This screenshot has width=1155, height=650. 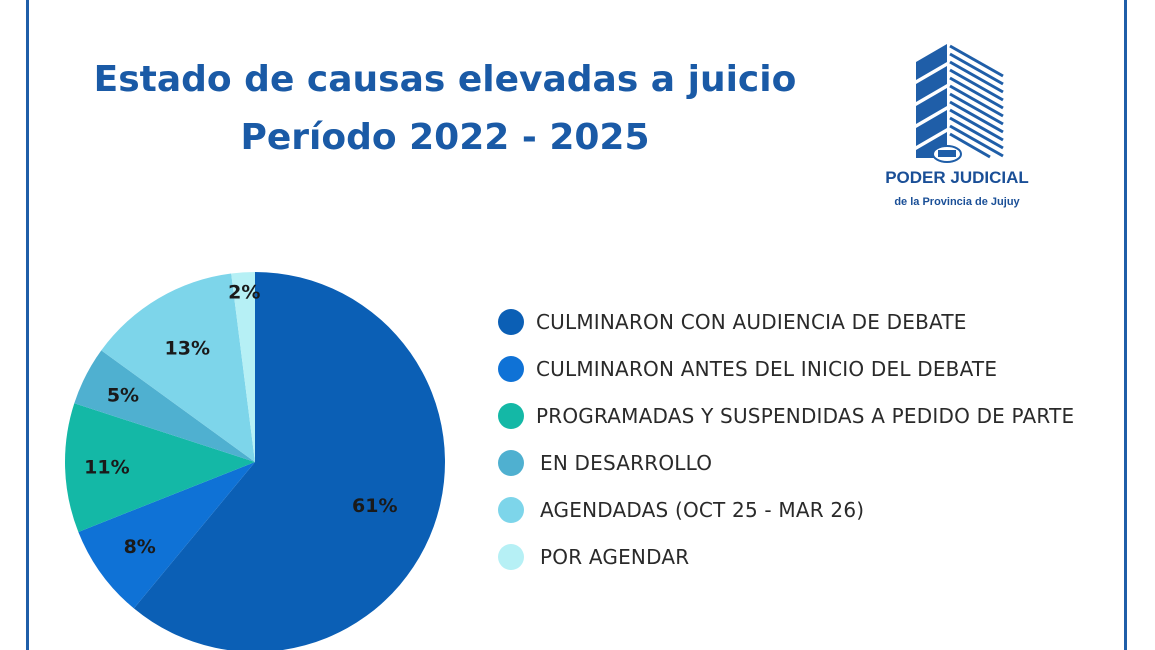 I want to click on legend-label: CULMINARON ANTES DEL INICIO DEL DEBATE, so click(x=767, y=368).